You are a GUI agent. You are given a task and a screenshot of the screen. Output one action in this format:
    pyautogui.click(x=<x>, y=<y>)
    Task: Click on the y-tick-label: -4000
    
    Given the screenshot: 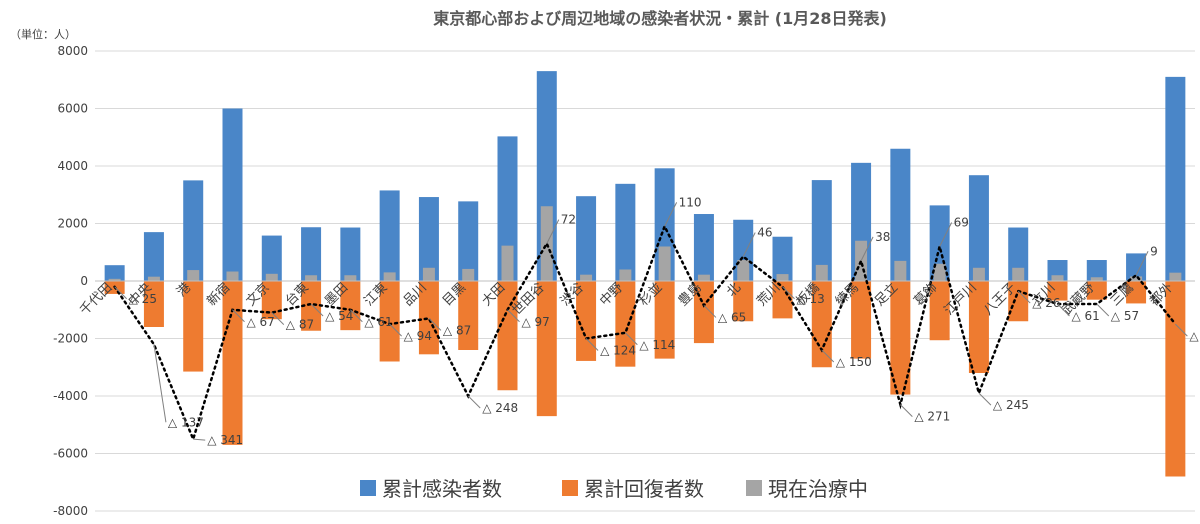 What is the action you would take?
    pyautogui.click(x=70, y=396)
    